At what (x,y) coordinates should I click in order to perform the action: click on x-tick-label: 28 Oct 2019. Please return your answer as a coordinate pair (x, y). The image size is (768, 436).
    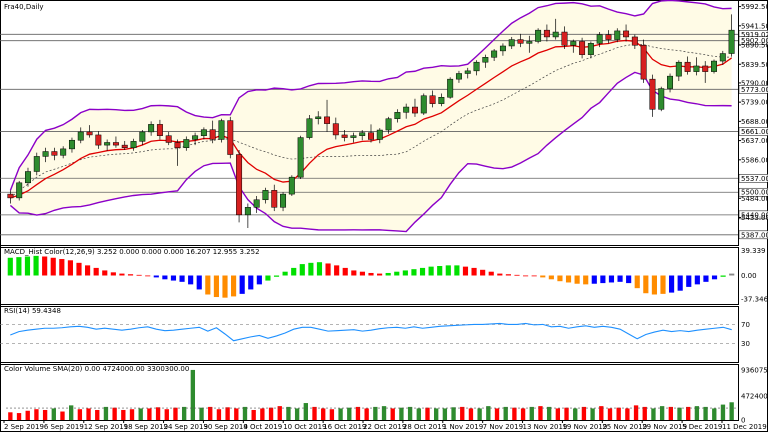
    Looking at the image, I should click on (424, 427).